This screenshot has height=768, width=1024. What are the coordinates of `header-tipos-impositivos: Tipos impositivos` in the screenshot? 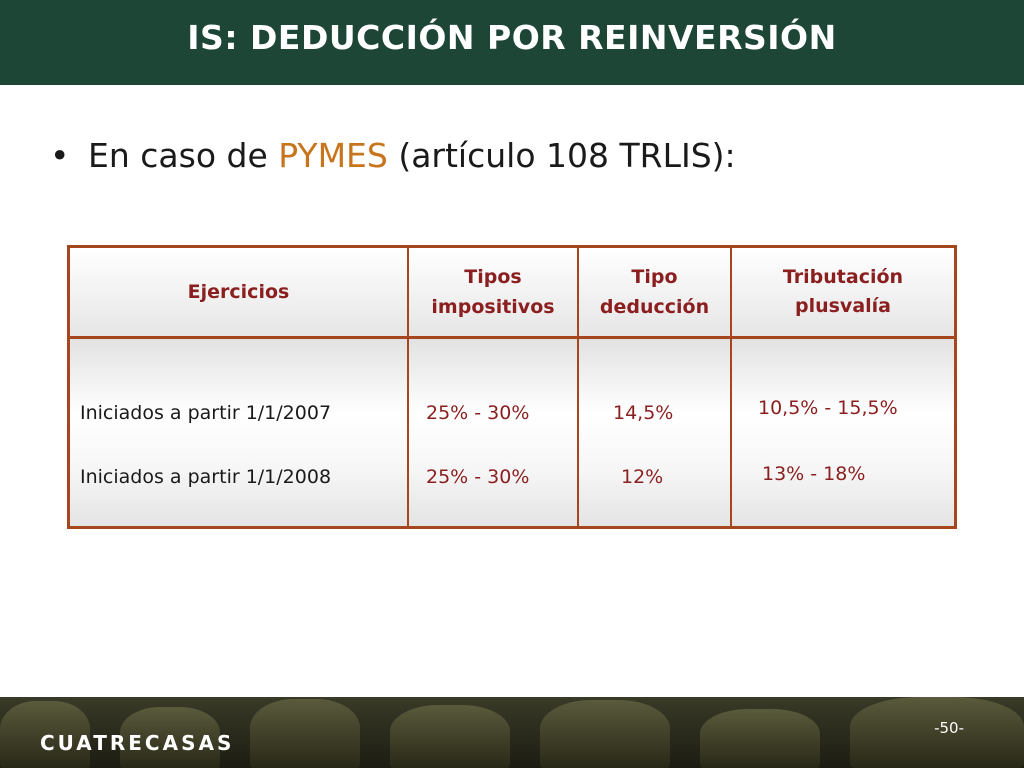 It's located at (493, 292).